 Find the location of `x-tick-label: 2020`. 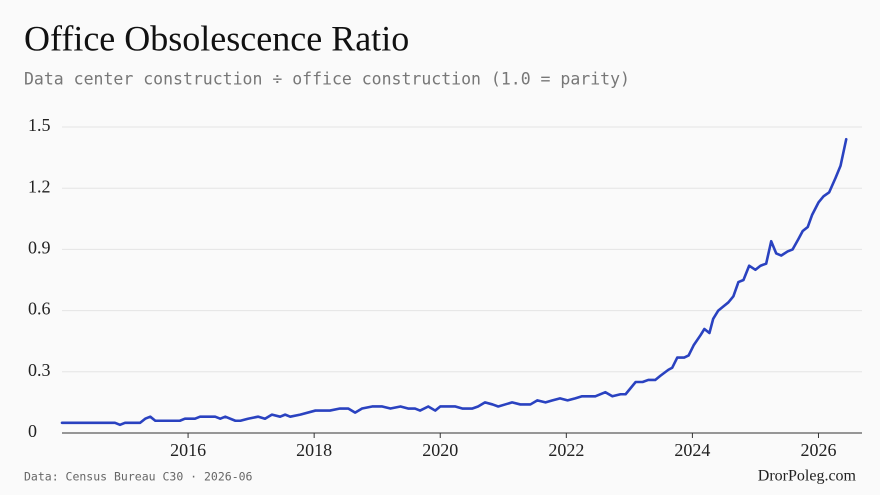

x-tick-label: 2020 is located at coordinates (440, 450).